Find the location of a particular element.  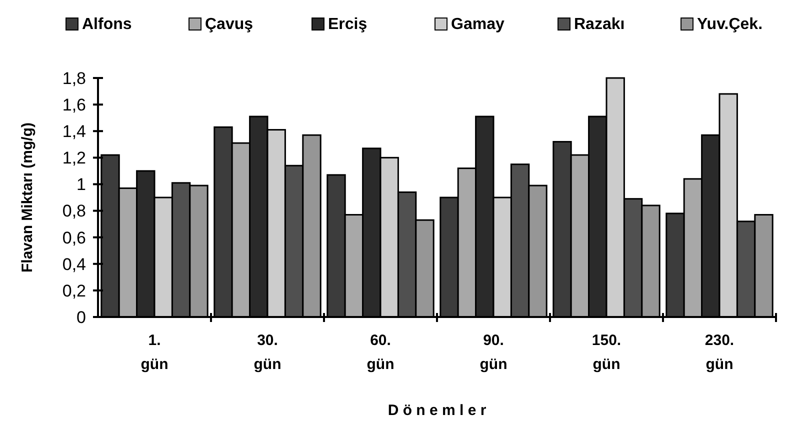

x-tick-label: 150. gün is located at coordinates (607, 352).